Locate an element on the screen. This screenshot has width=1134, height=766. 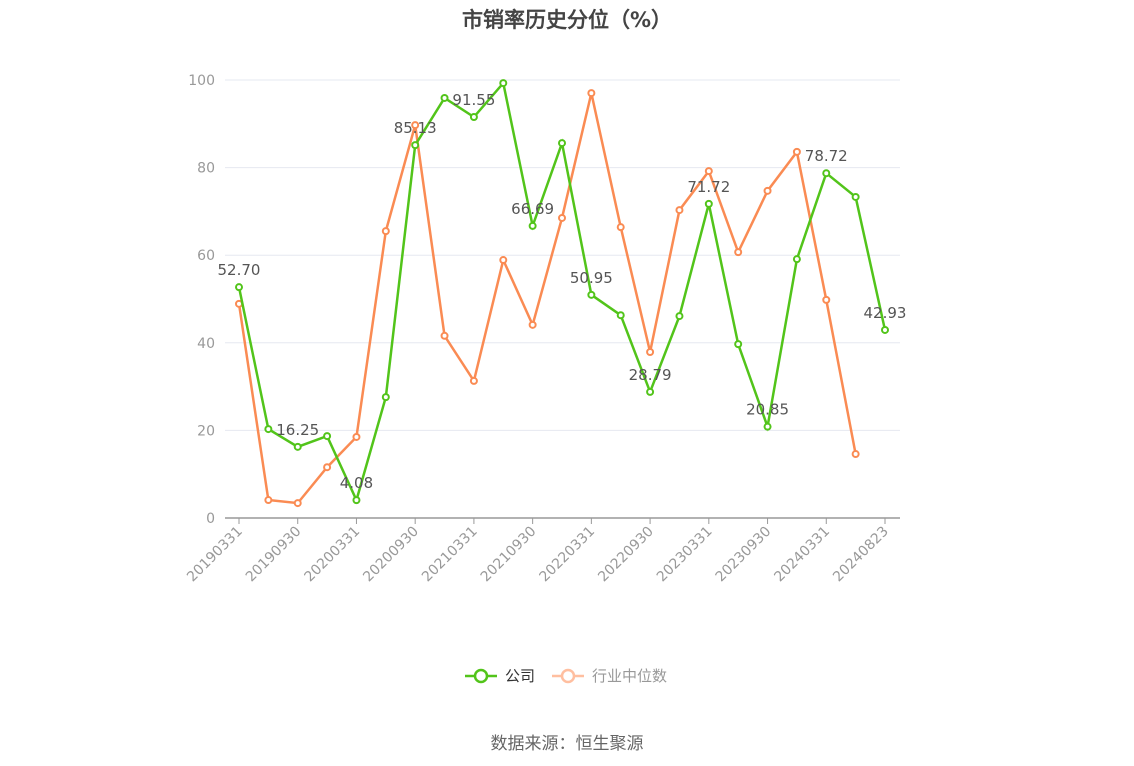
data-label: 20.85 is located at coordinates (767, 410).